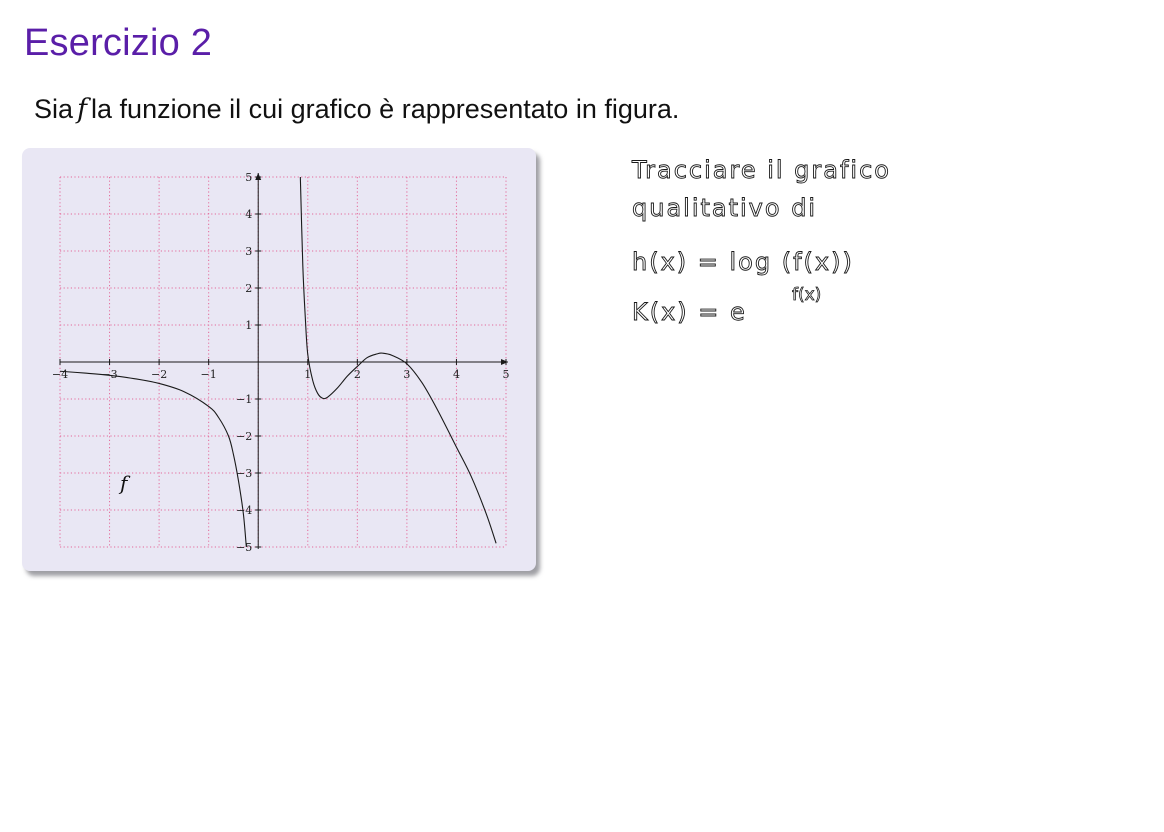  What do you see at coordinates (244, 473) in the screenshot?
I see `y-tick-label: −3` at bounding box center [244, 473].